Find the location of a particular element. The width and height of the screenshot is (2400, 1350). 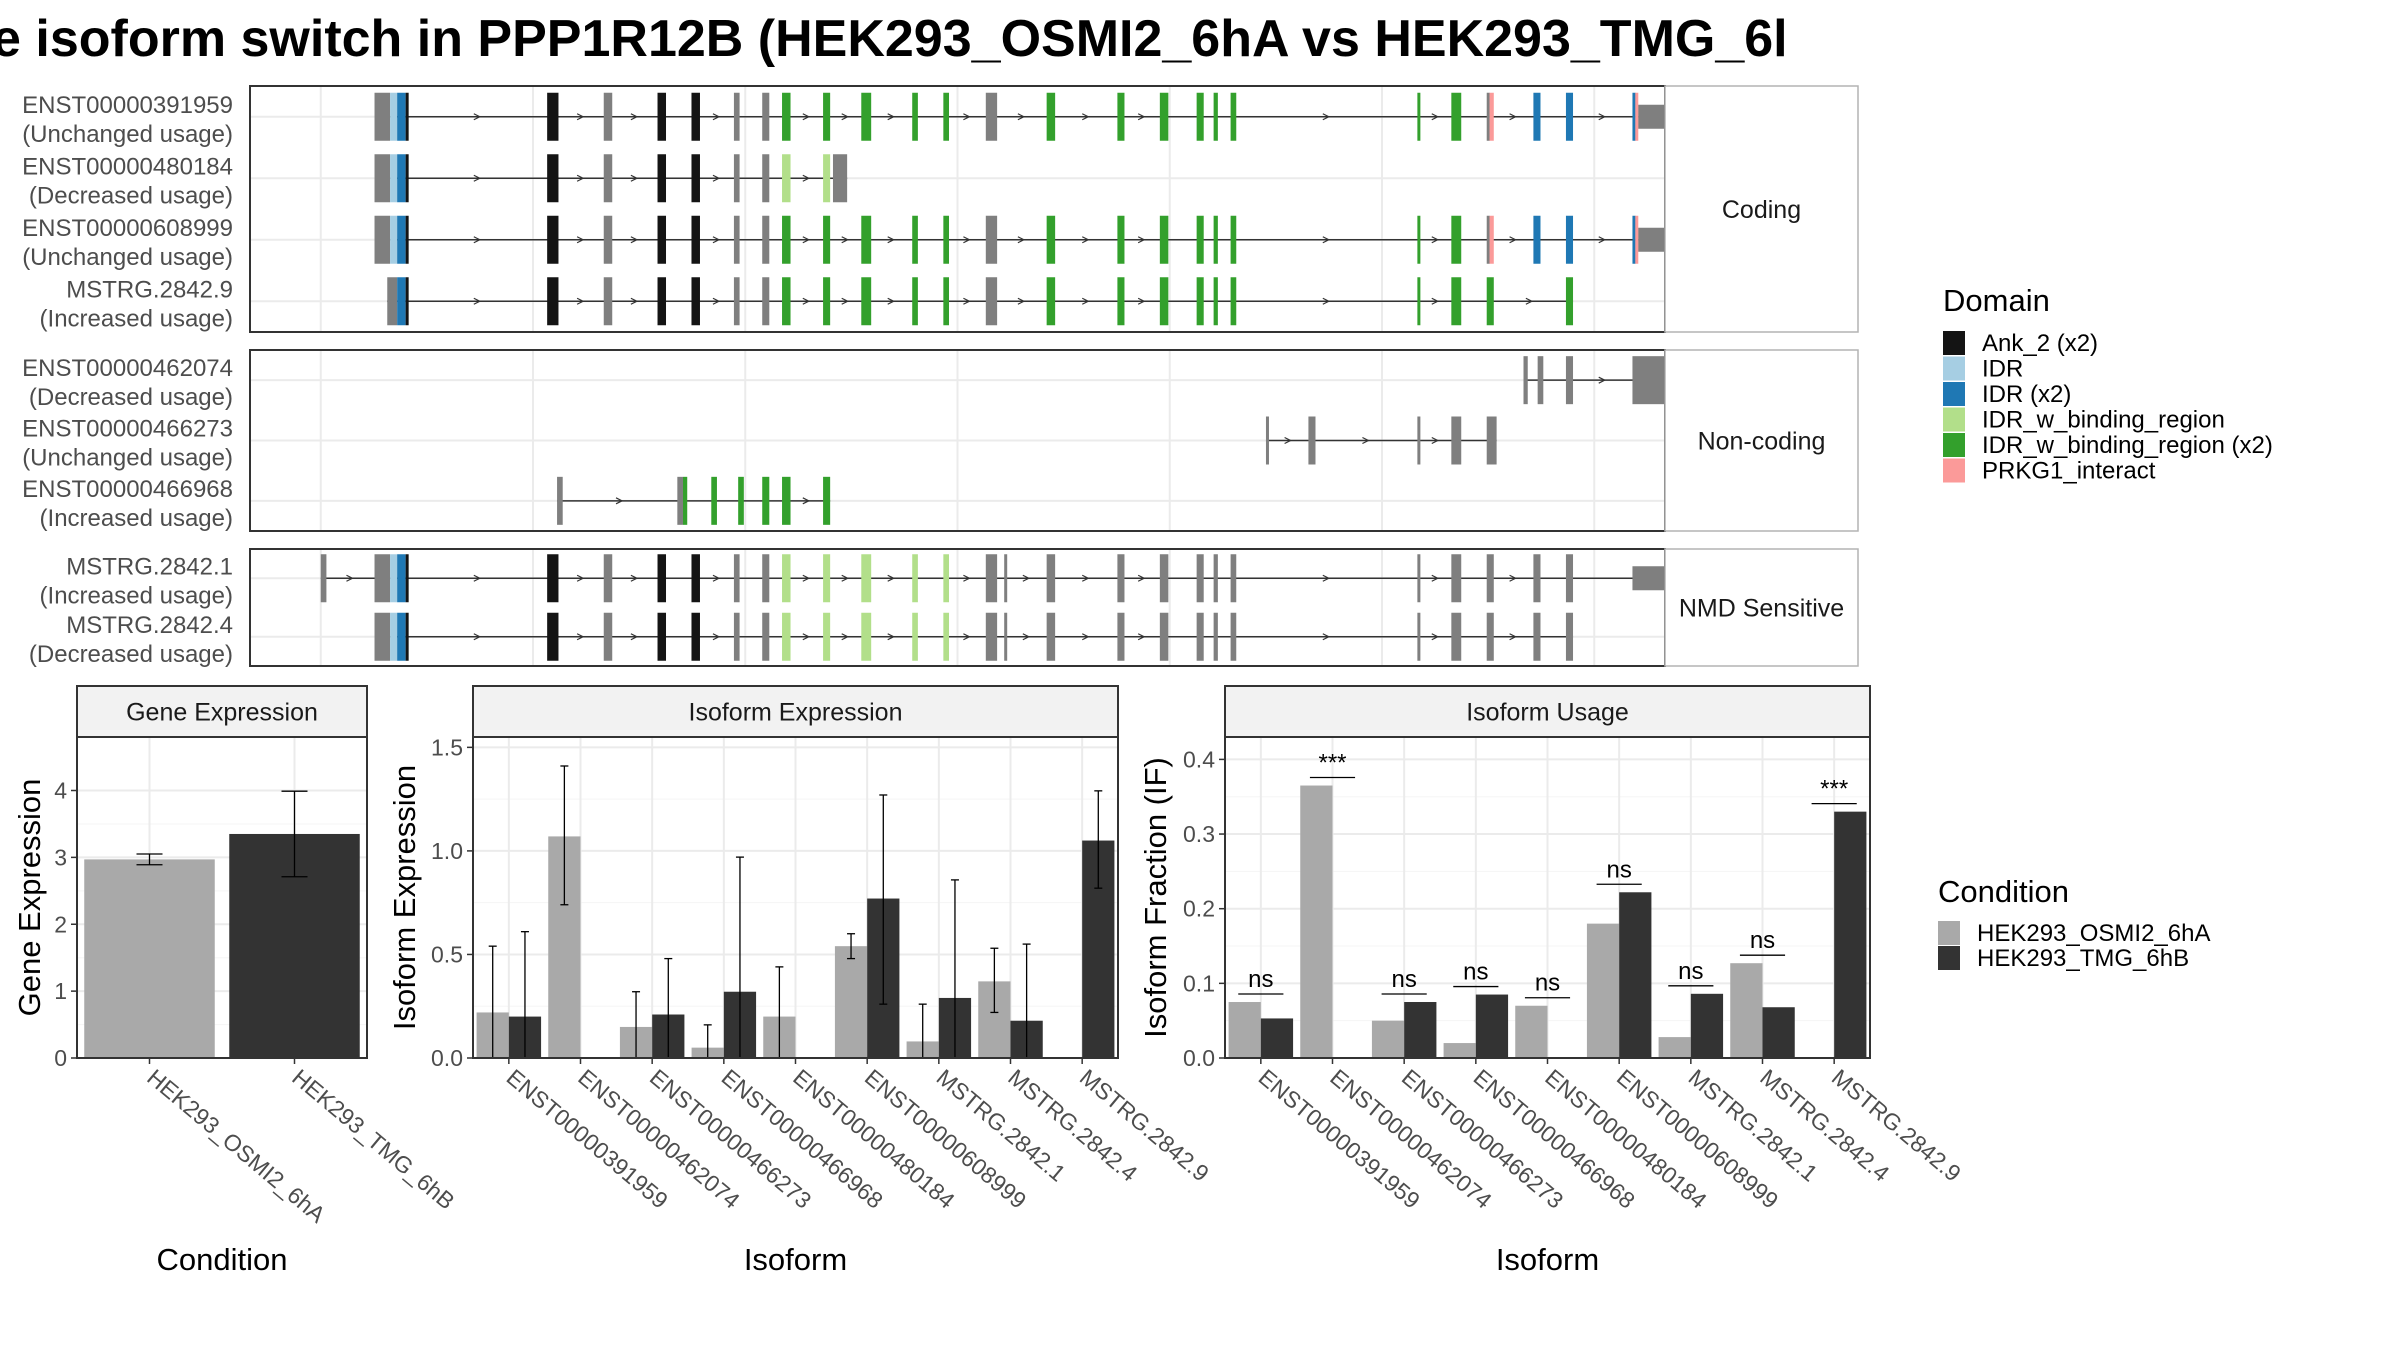

condition-legend-title: Condition is located at coordinates (2003, 891).